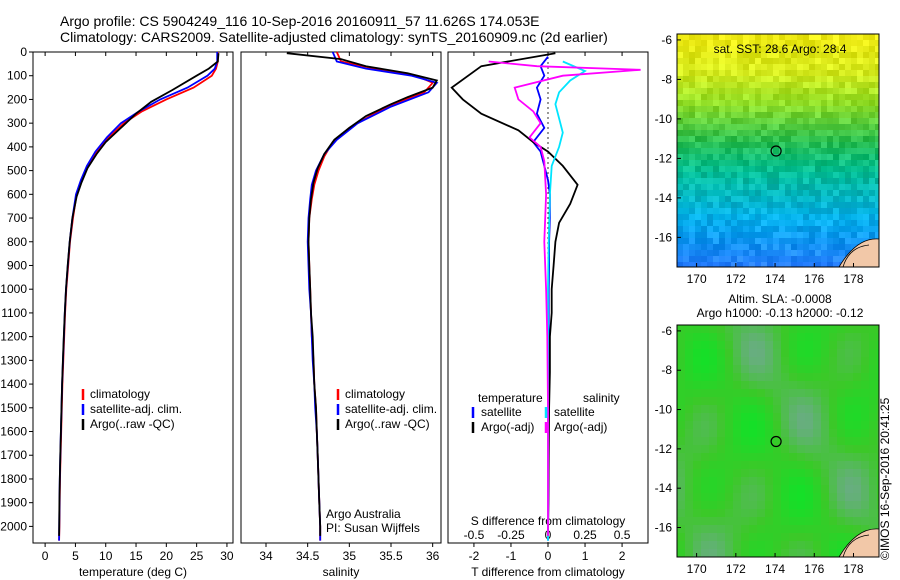  Describe the element at coordinates (778, 441) in the screenshot. I see `map-sla-frame` at that location.